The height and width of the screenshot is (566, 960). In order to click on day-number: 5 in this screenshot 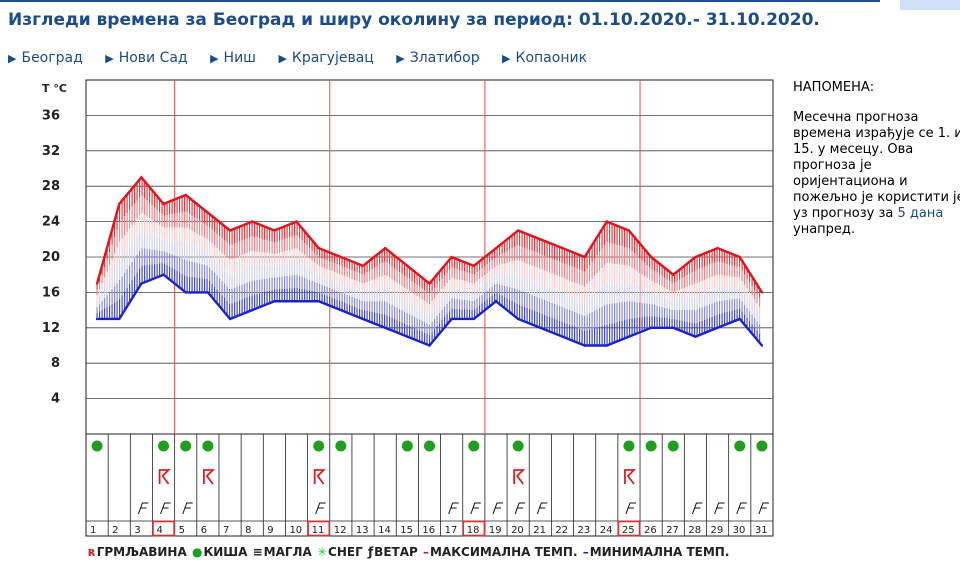, I will do `click(182, 530)`.